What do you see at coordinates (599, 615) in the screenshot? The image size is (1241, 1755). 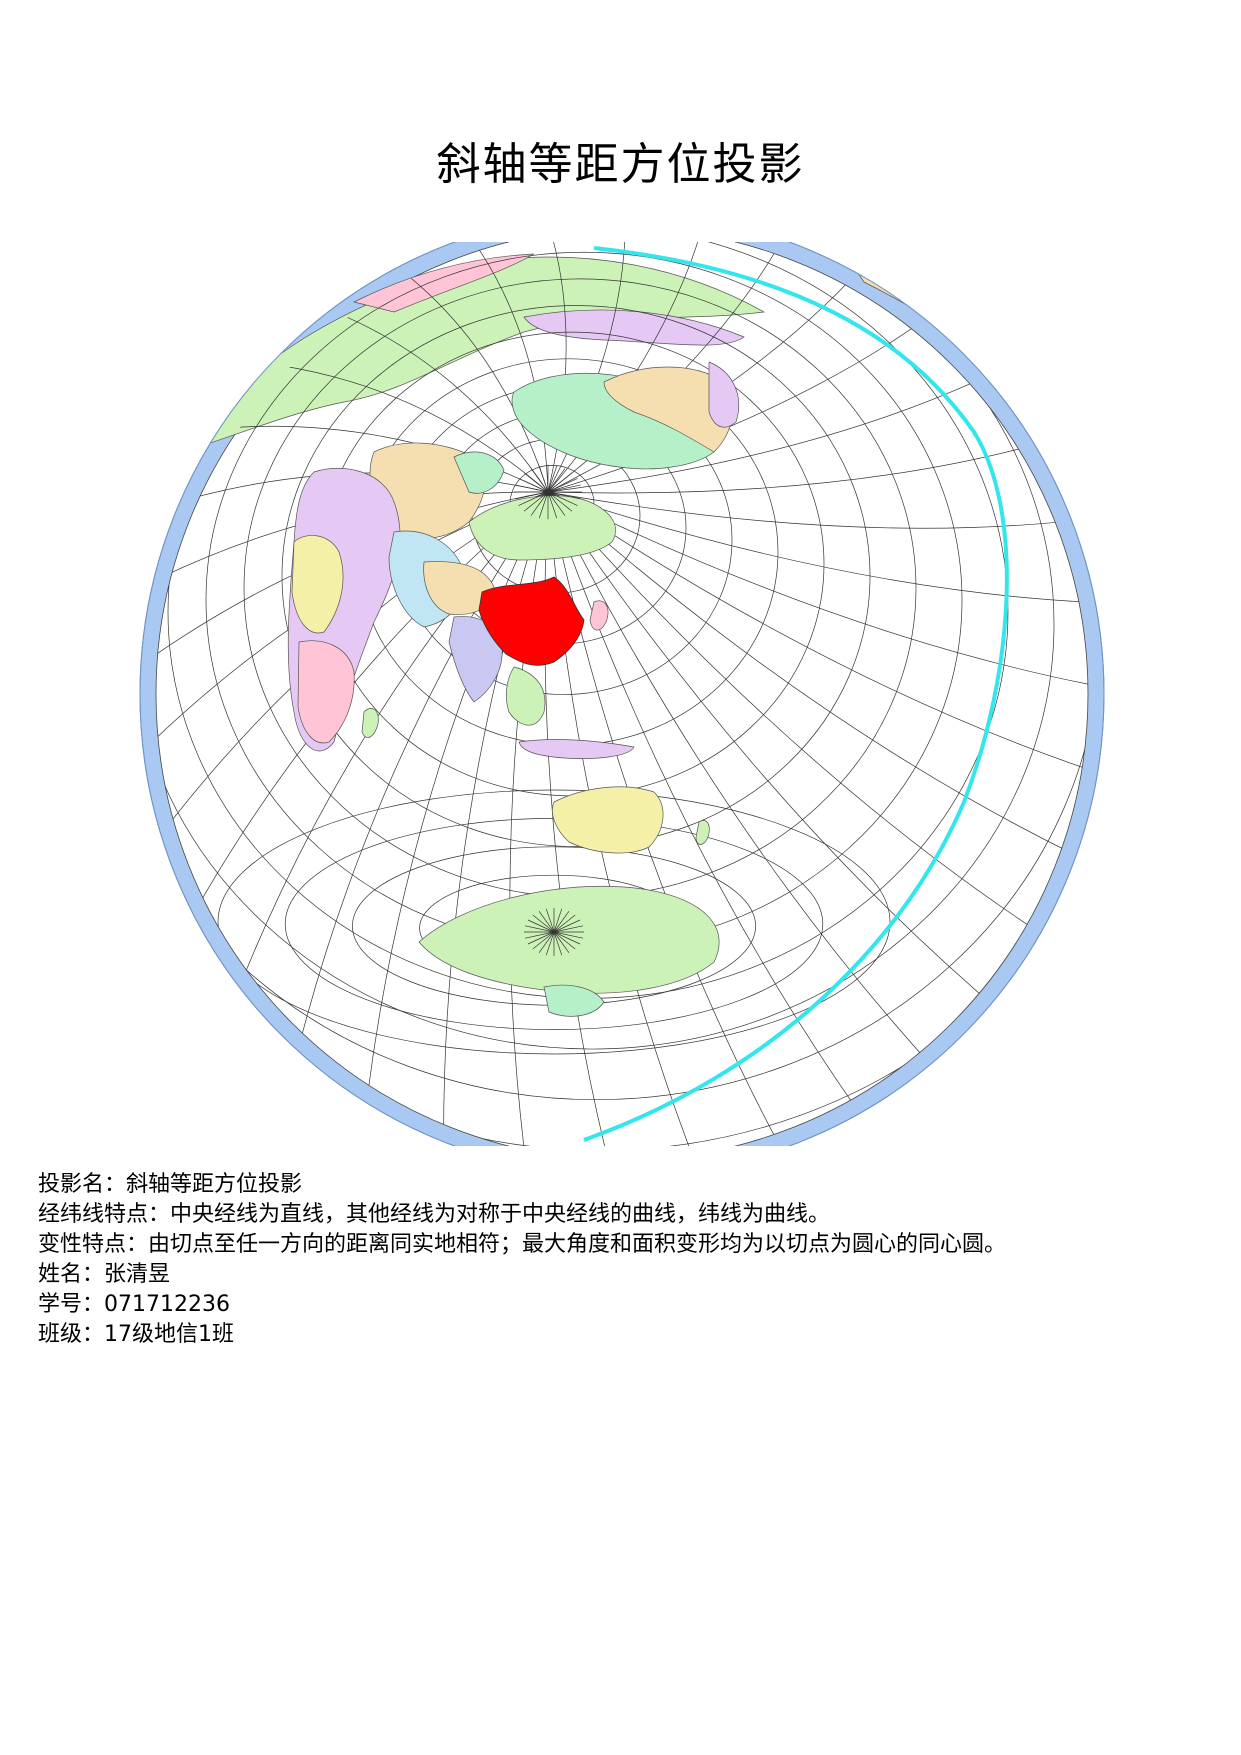 I see `landmass-japan` at bounding box center [599, 615].